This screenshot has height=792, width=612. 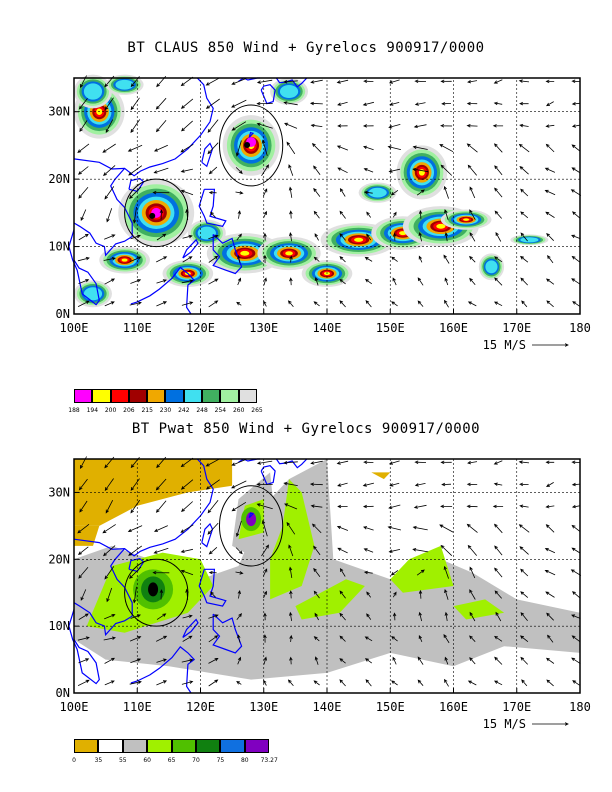 What do you see at coordinates (251, 145) in the screenshot?
I see `gyre-location` at bounding box center [251, 145].